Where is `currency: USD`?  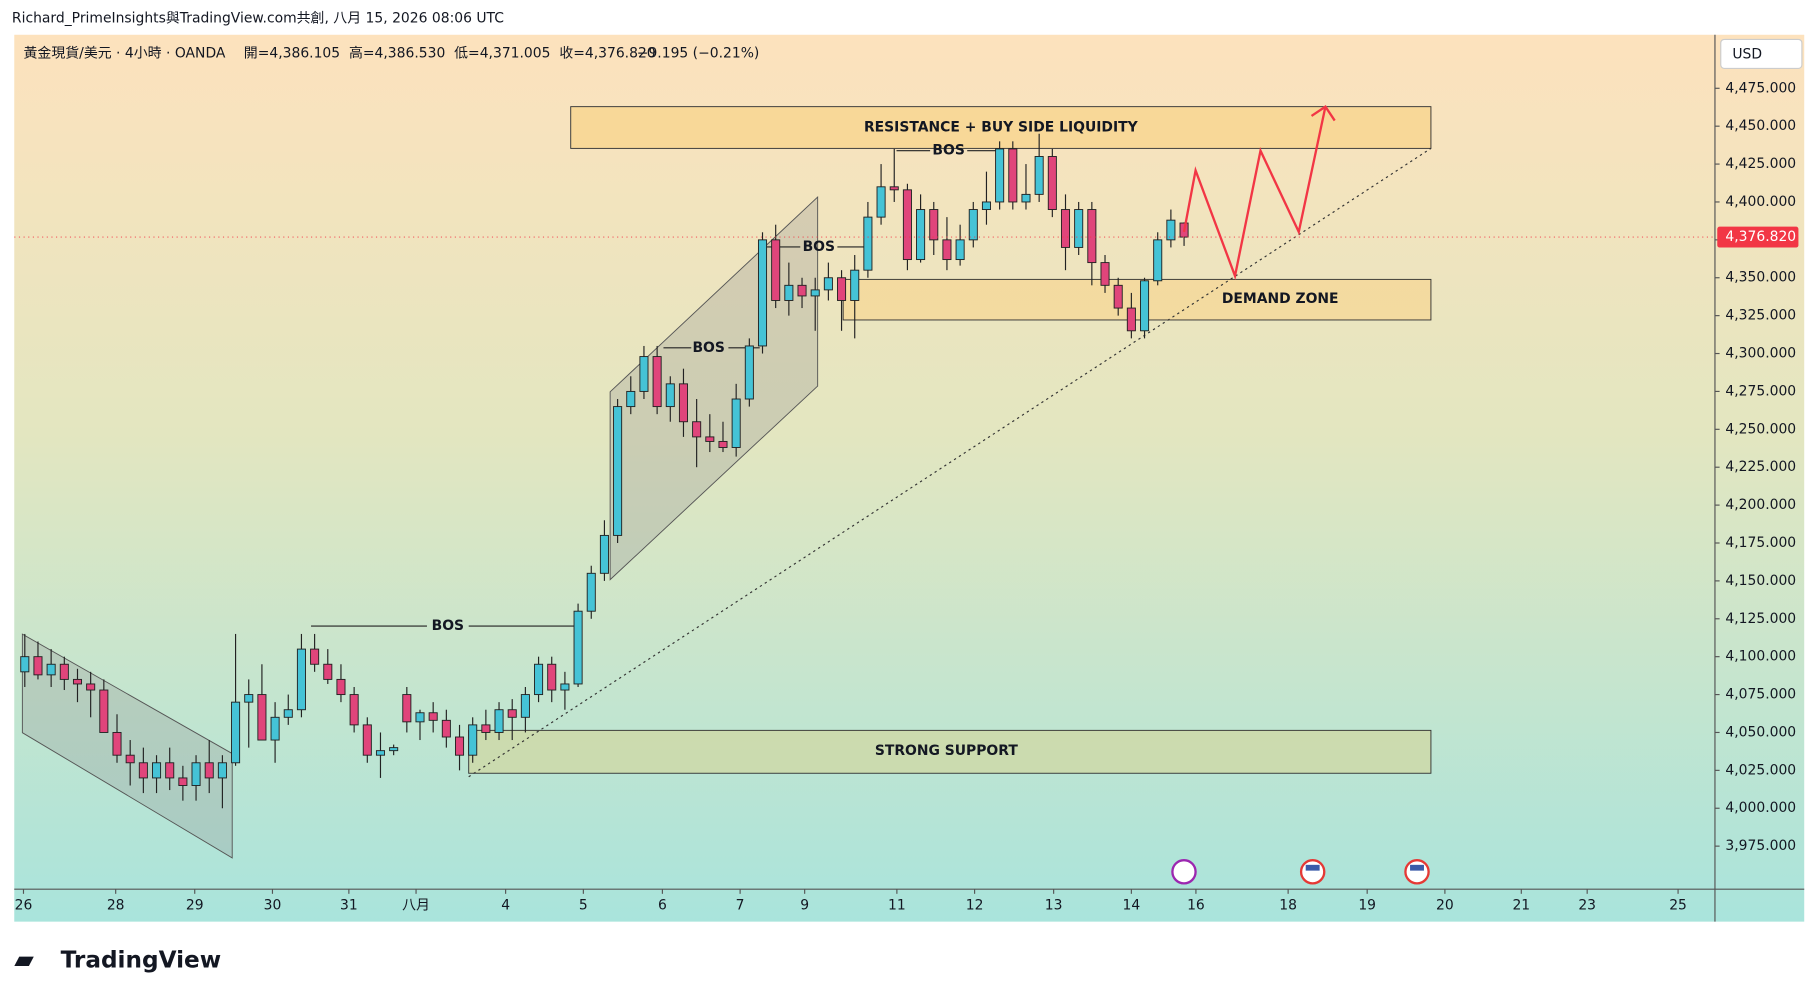 currency: USD is located at coordinates (1747, 54).